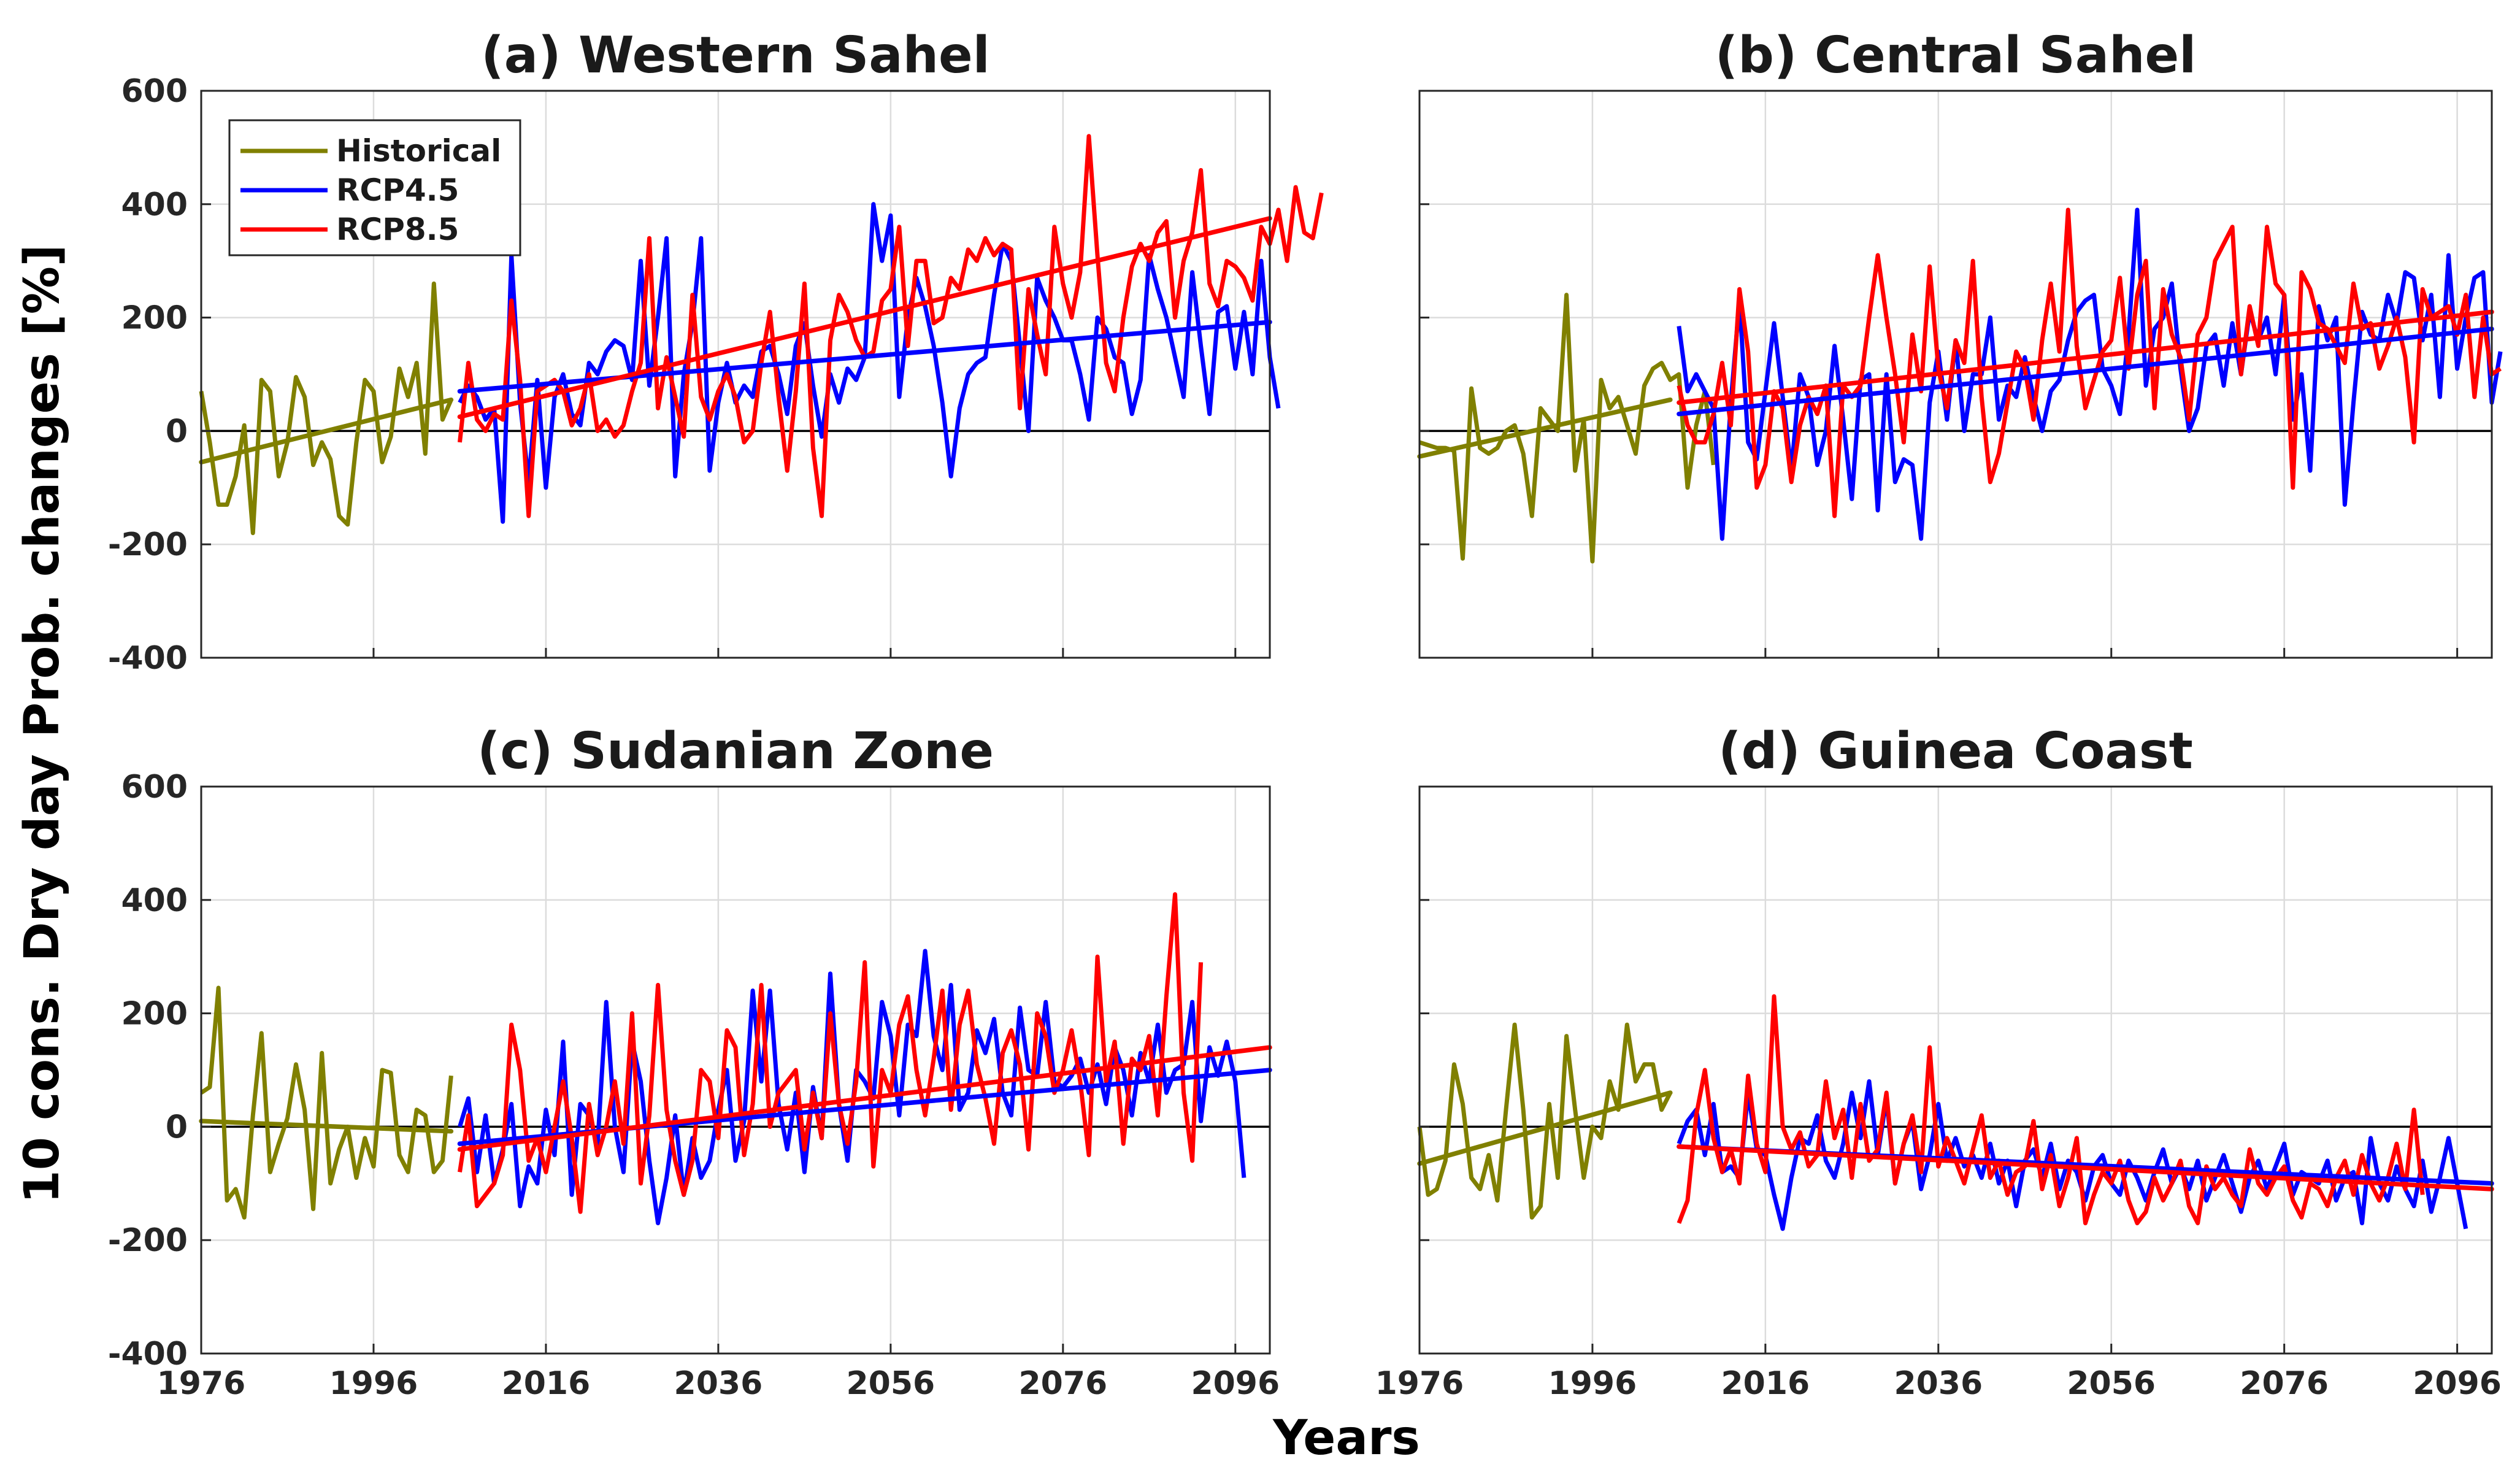  What do you see at coordinates (397, 190) in the screenshot?
I see `legend-label-rcp45: RCP4.5` at bounding box center [397, 190].